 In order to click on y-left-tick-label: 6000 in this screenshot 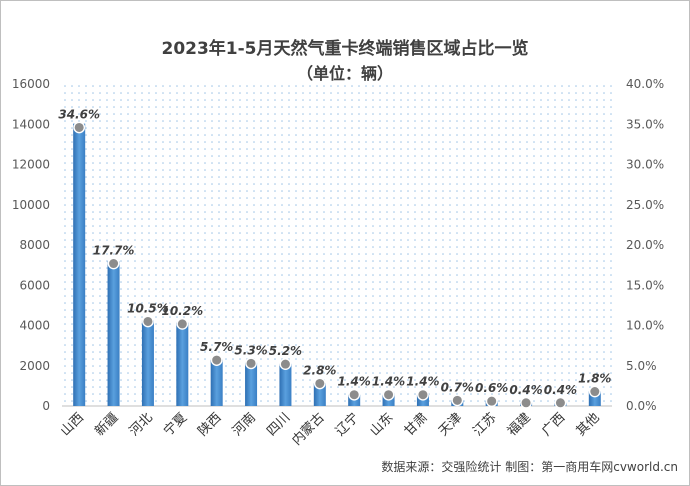, I will do `click(34, 285)`.